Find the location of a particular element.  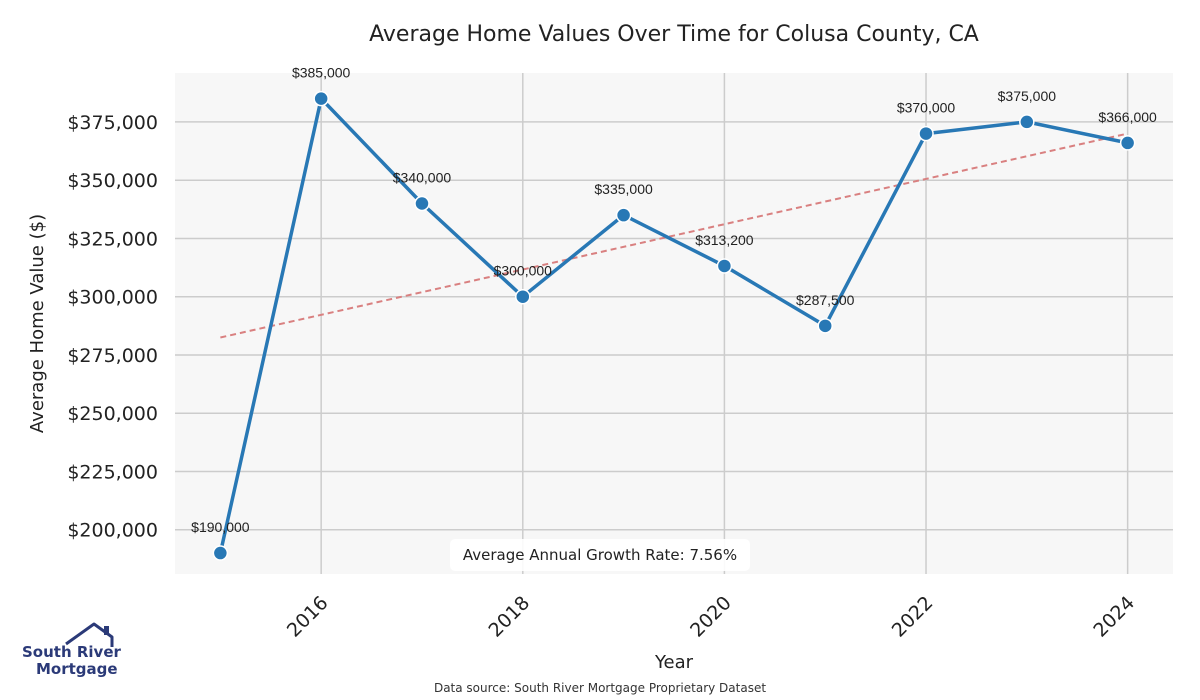

x-tick-label: 2016 is located at coordinates (308, 617).